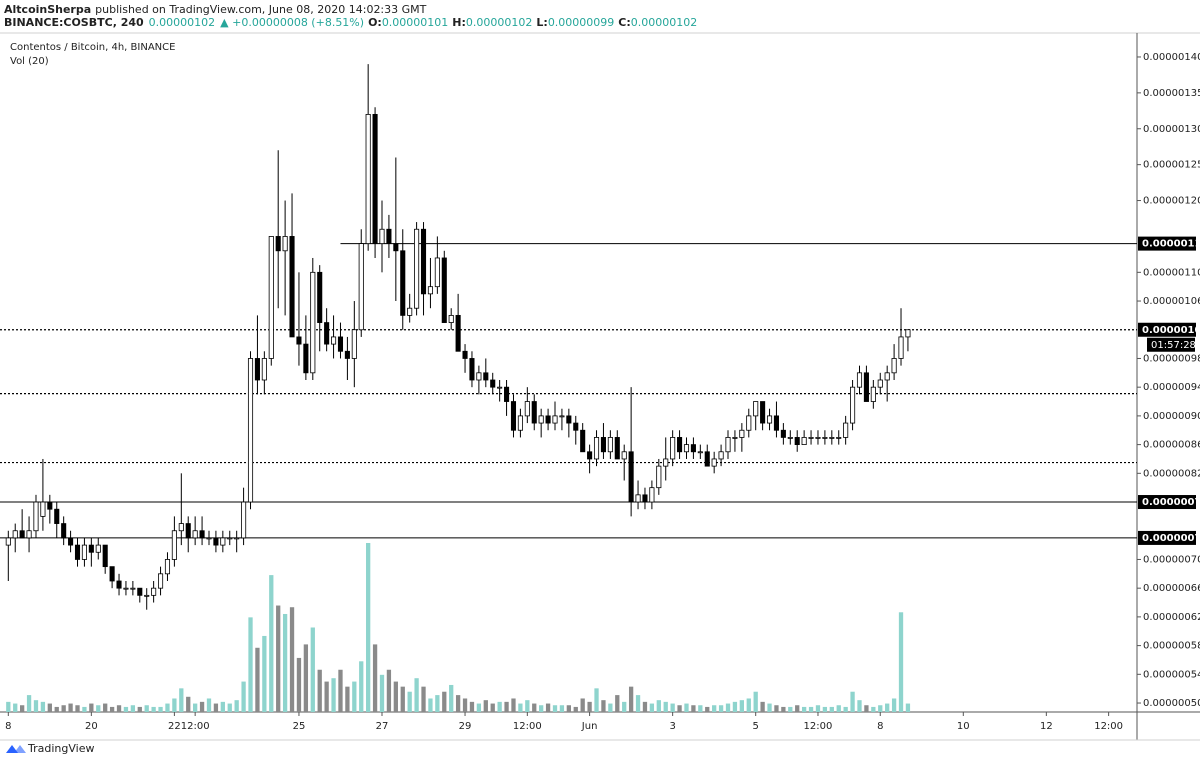  What do you see at coordinates (60, 748) in the screenshot?
I see `footer: TradingView` at bounding box center [60, 748].